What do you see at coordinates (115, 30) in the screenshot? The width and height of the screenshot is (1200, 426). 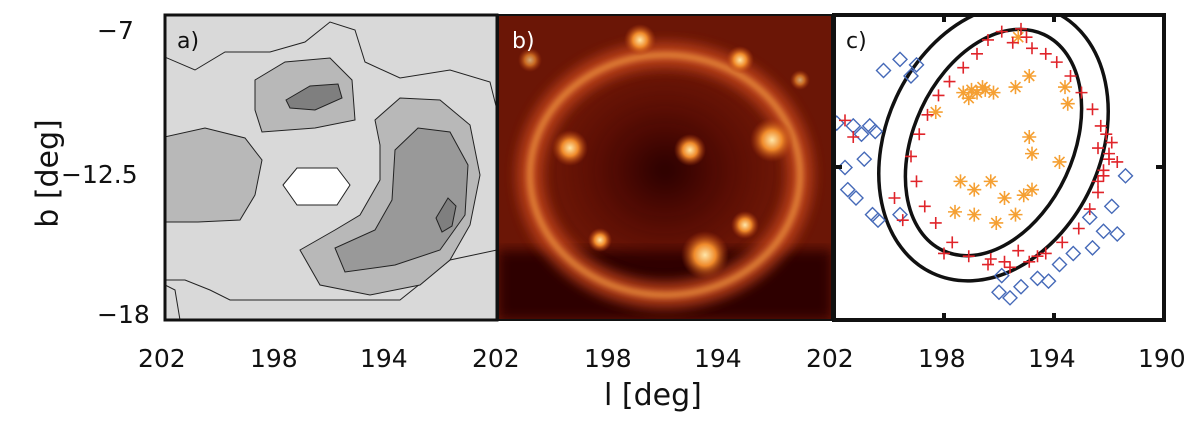 I see `y-tick-label: −7` at bounding box center [115, 30].